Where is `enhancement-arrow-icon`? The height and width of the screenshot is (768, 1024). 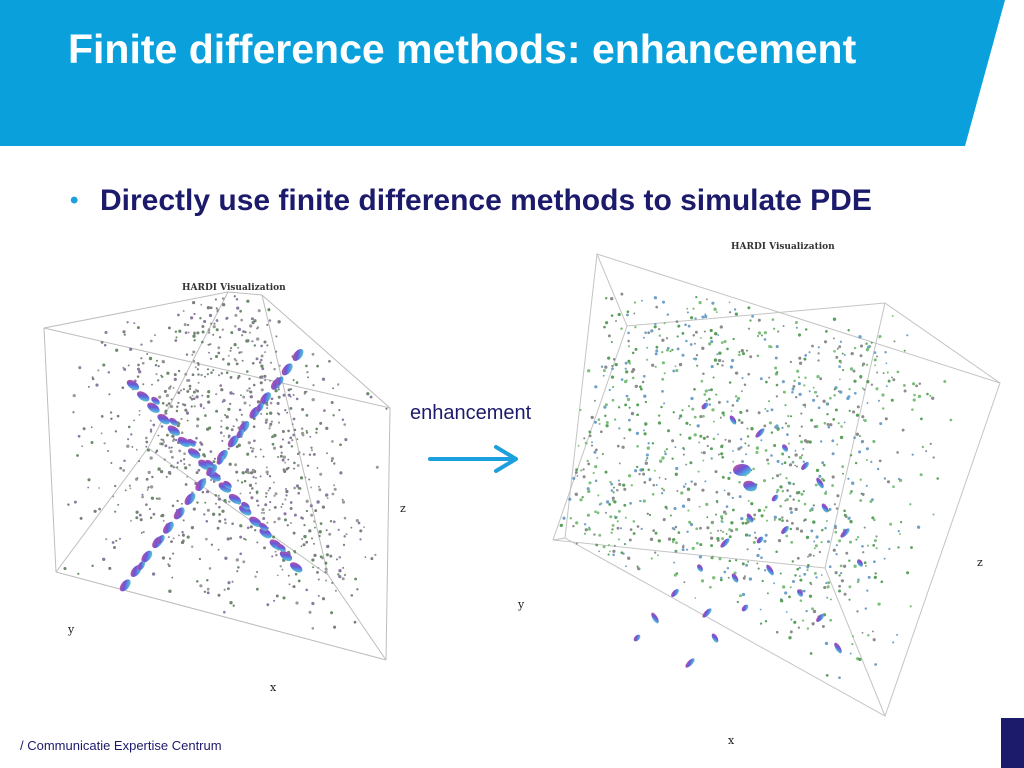
enhancement-arrow-icon is located at coordinates (476, 461).